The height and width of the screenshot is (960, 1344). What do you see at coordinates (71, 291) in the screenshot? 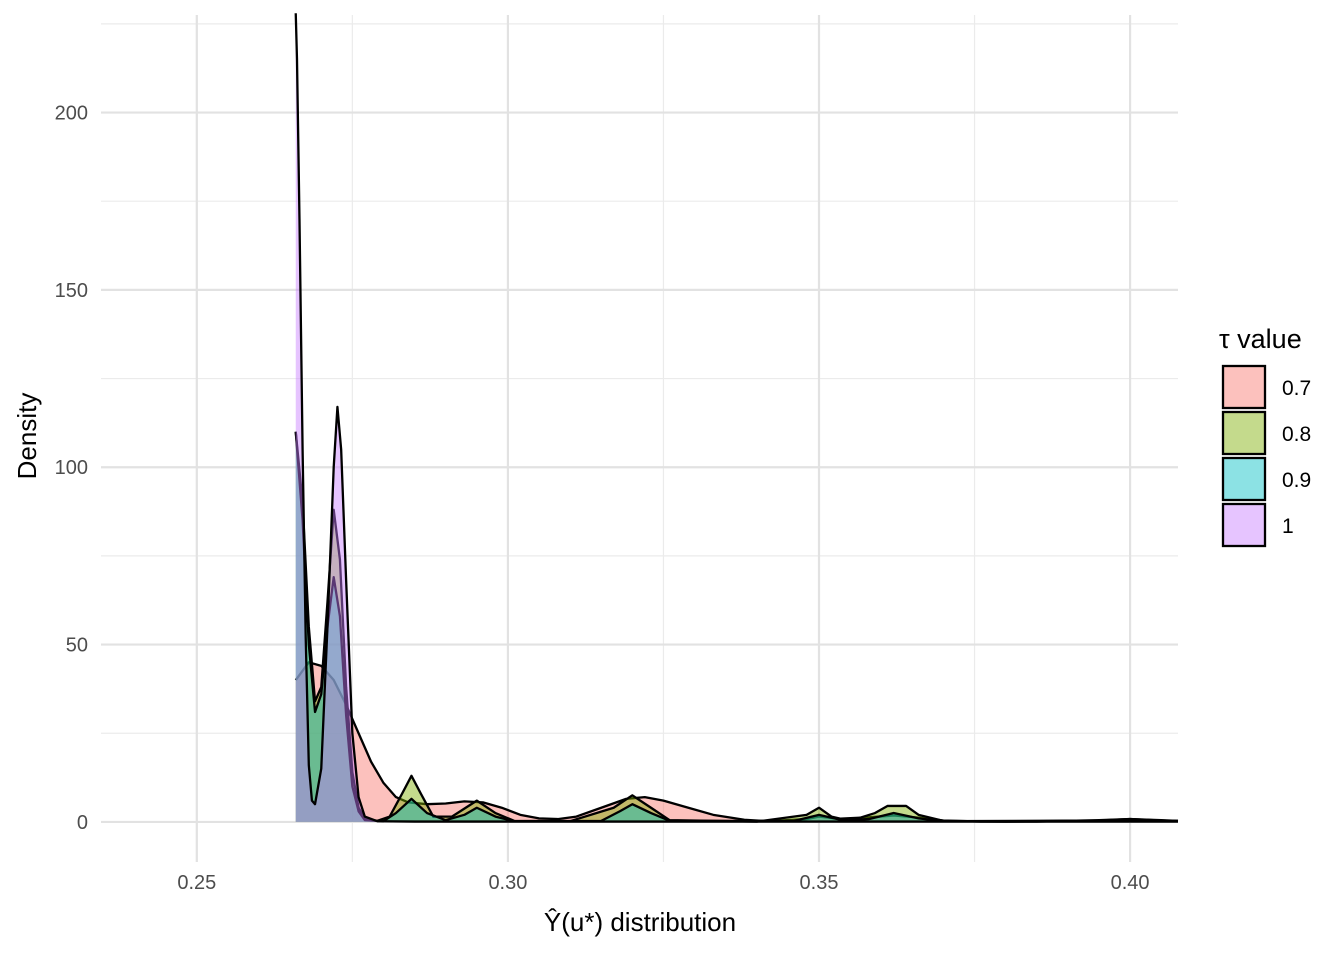
I see `y-tick-label: 150` at bounding box center [71, 291].